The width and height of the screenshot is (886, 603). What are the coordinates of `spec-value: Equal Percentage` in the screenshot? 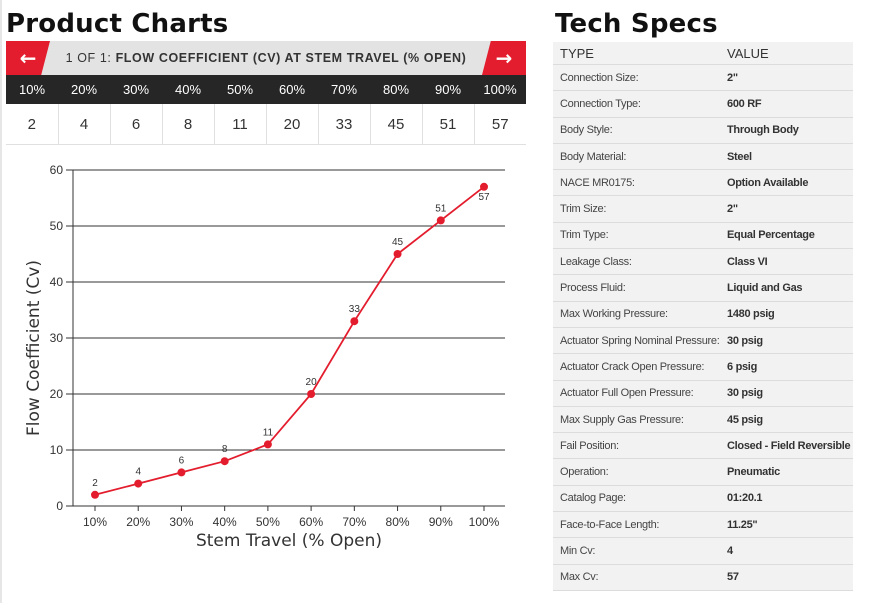 It's located at (786, 236).